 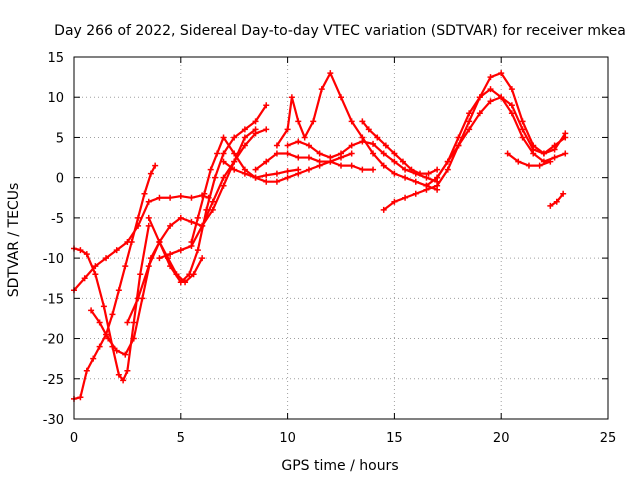 I want to click on x-tick-label: 15, so click(x=394, y=438).